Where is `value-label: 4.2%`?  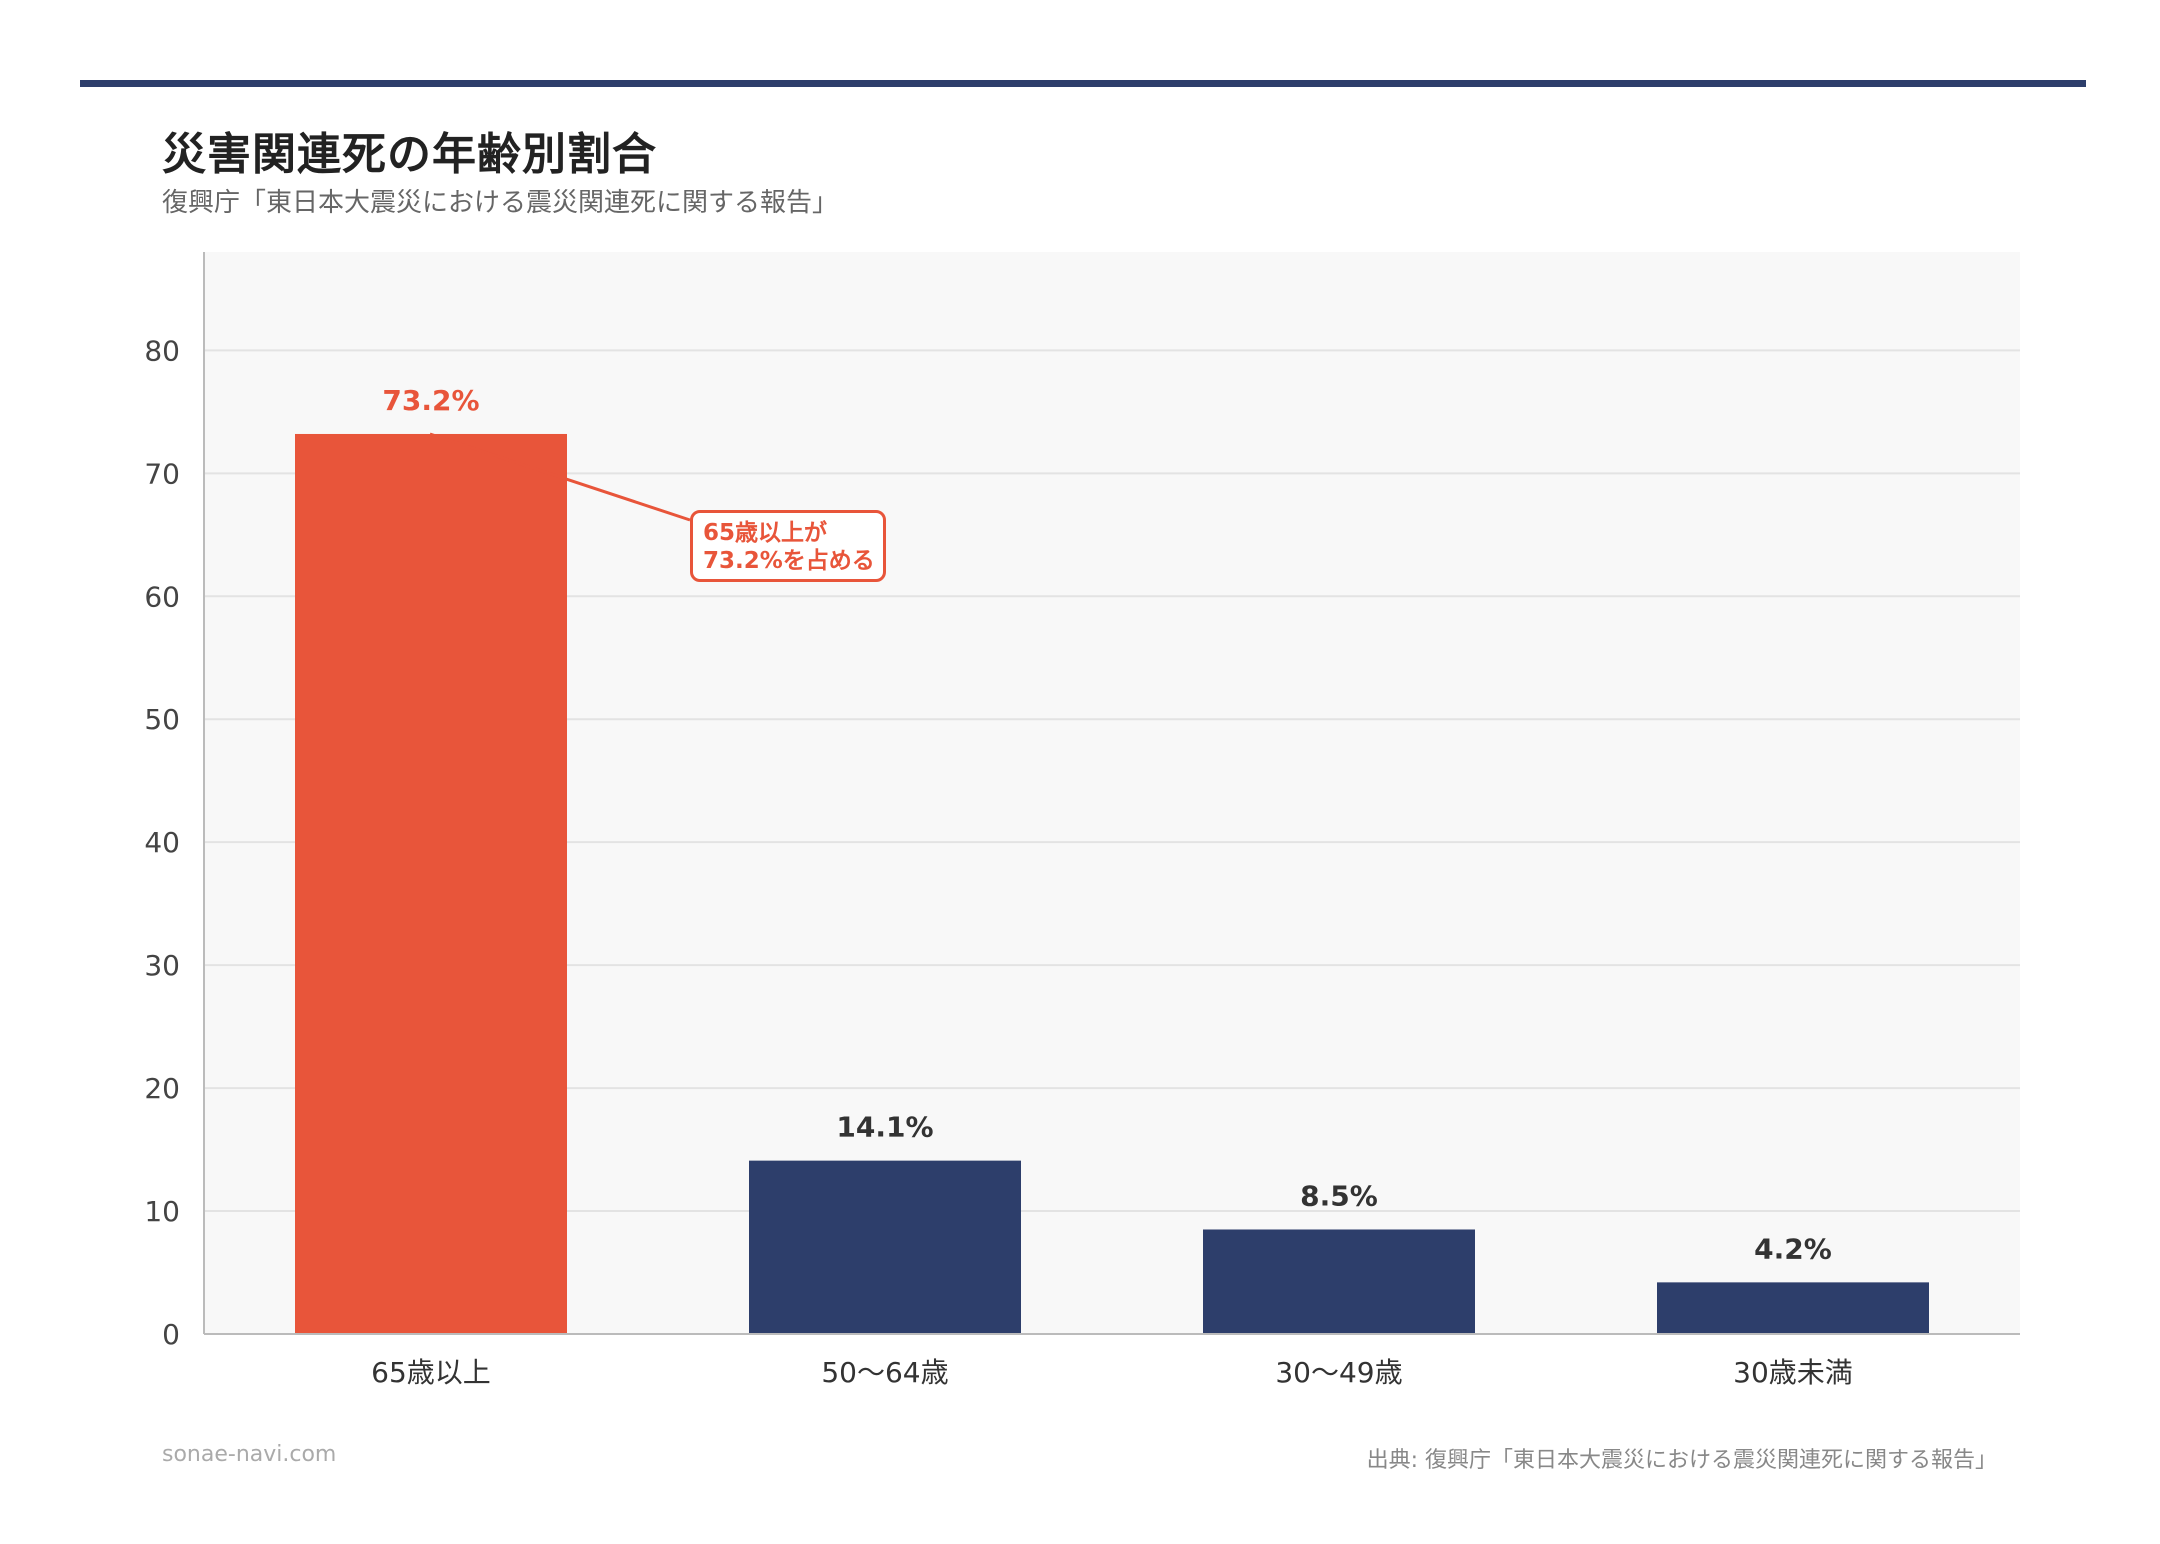
value-label: 4.2% is located at coordinates (1793, 1248).